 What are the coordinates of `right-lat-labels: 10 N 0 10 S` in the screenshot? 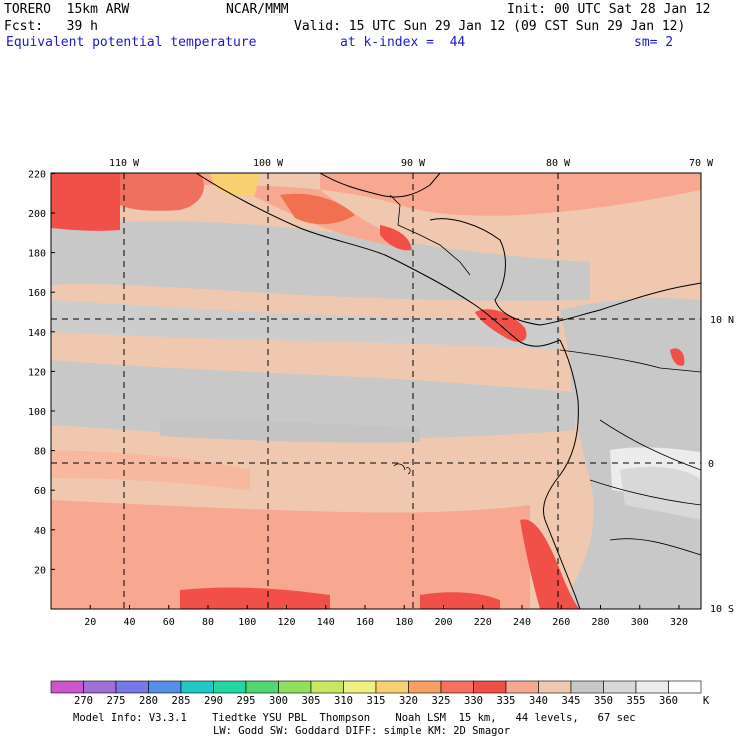 It's located at (721, 465).